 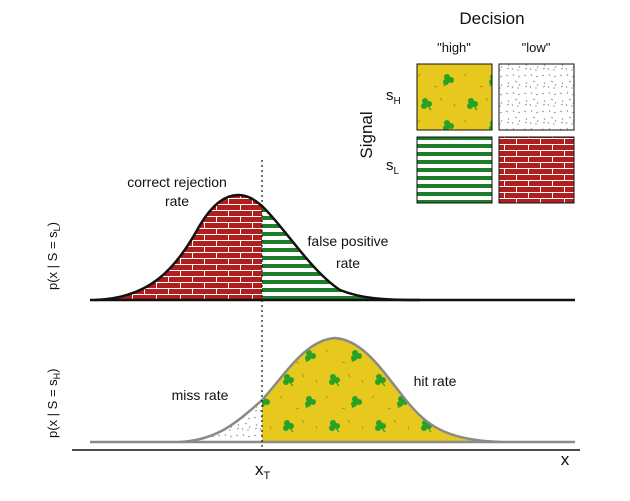 I want to click on decision-title: Decision, so click(x=491, y=18).